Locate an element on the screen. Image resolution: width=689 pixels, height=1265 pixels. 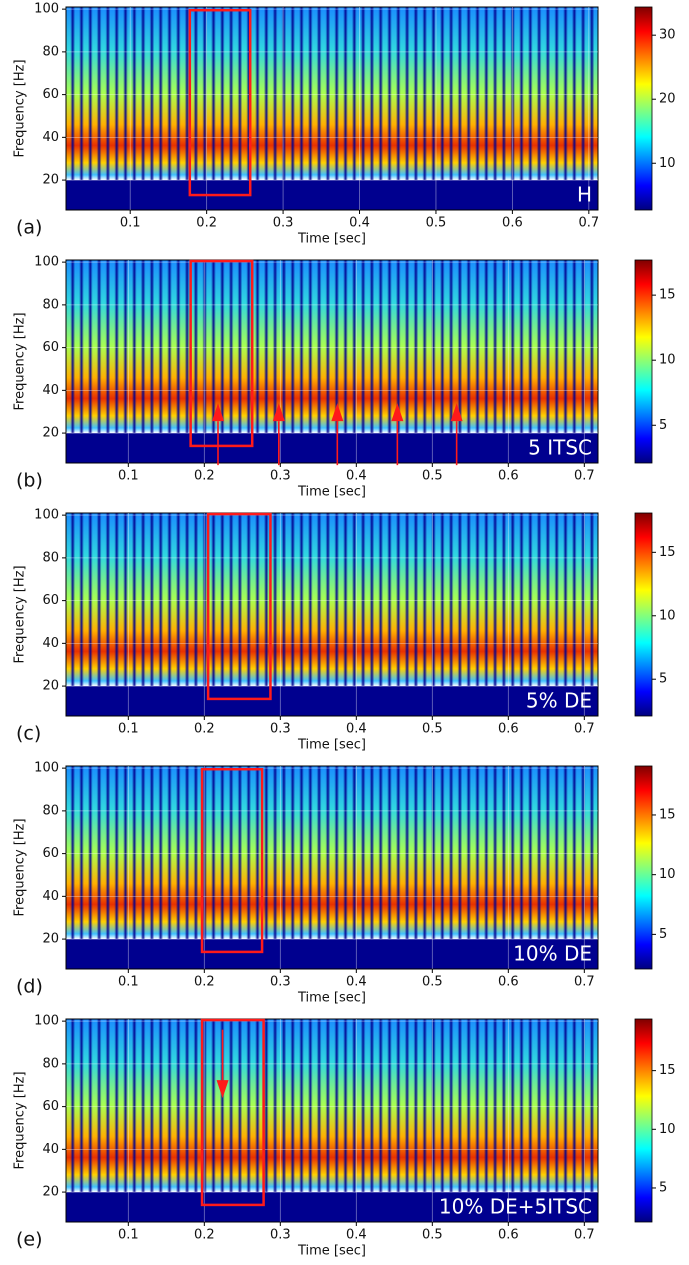
panel-label: (d) is located at coordinates (29, 987).